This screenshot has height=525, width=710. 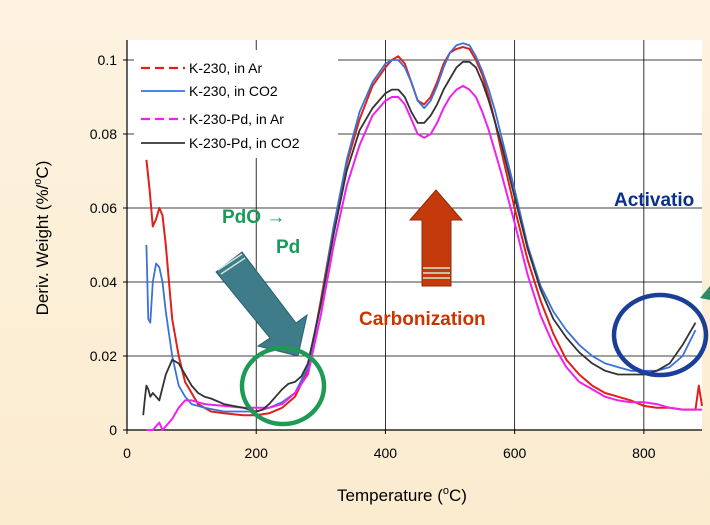 I want to click on legend-label-k230pd-ar: K-230-Pd, in Ar, so click(x=236, y=119).